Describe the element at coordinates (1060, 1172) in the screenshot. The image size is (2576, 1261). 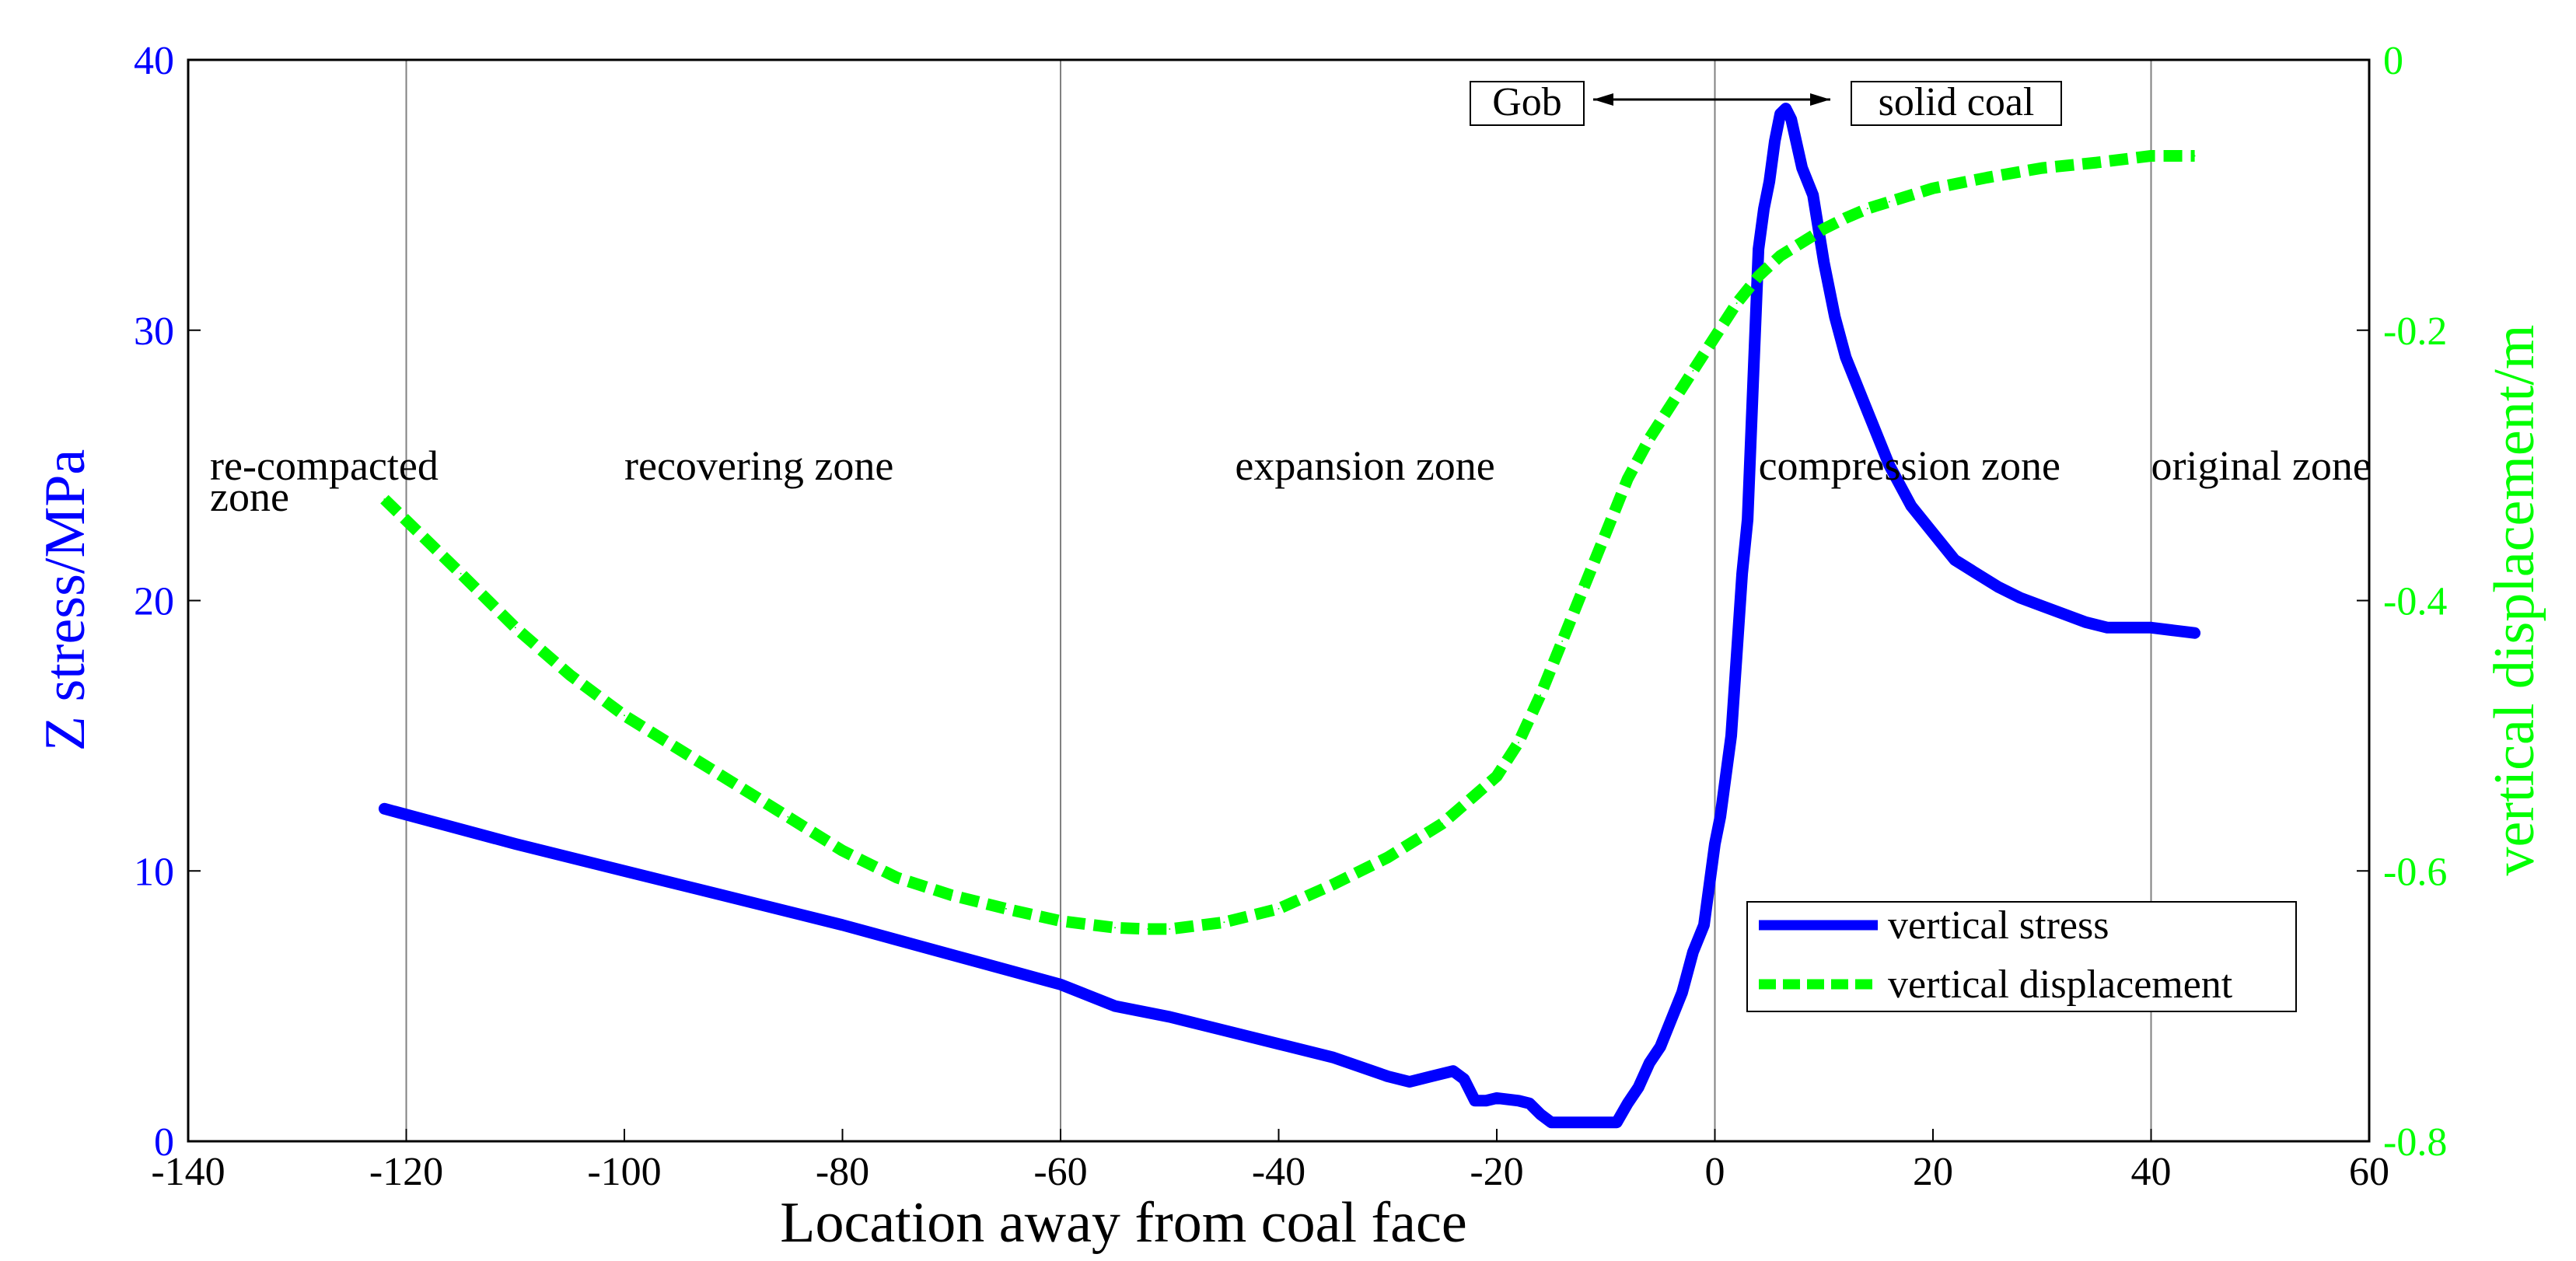
I see `x-tick-label: -60` at that location.